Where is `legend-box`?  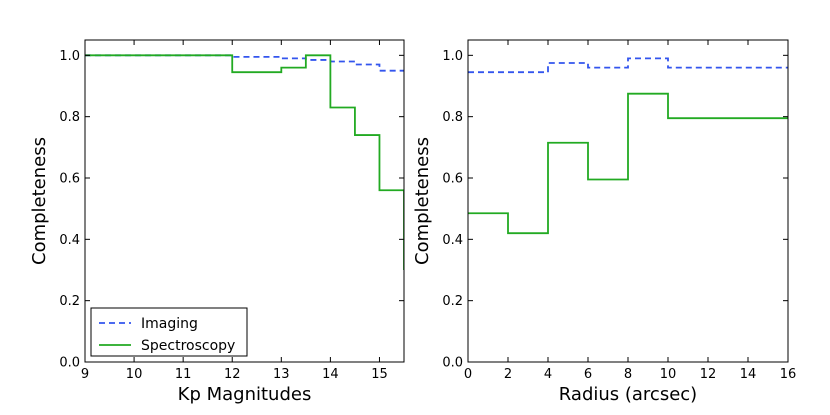
legend-box is located at coordinates (169, 332).